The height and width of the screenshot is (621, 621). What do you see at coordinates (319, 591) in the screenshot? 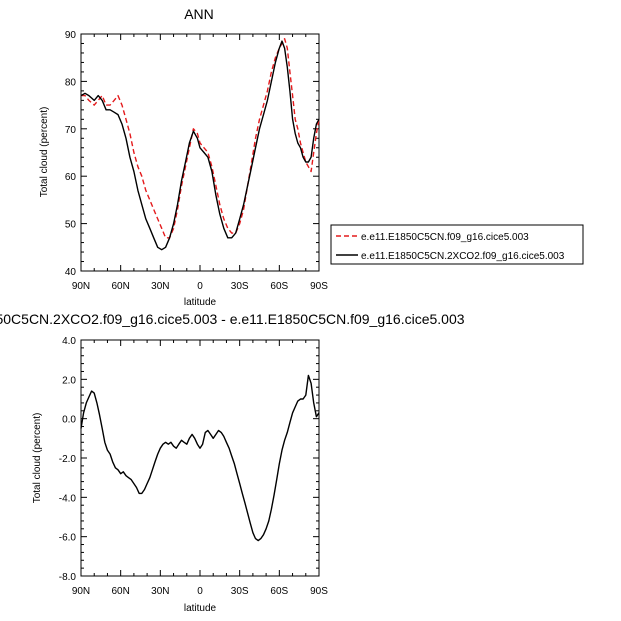
I see `bottom-x-tick-label-6: 90S` at bounding box center [319, 591].